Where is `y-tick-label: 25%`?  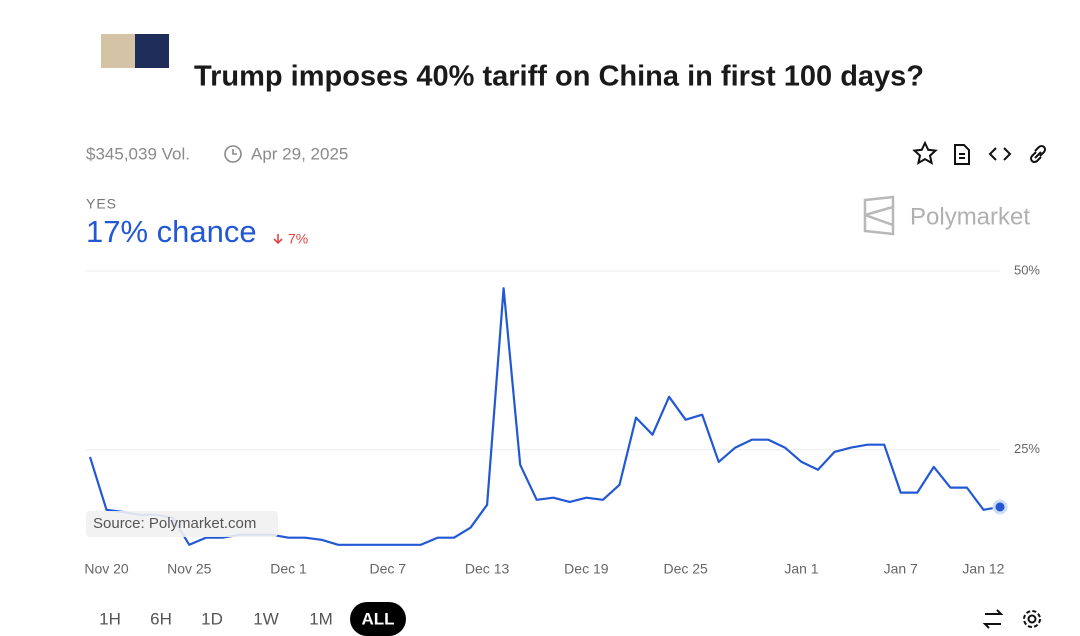
y-tick-label: 25% is located at coordinates (1027, 448).